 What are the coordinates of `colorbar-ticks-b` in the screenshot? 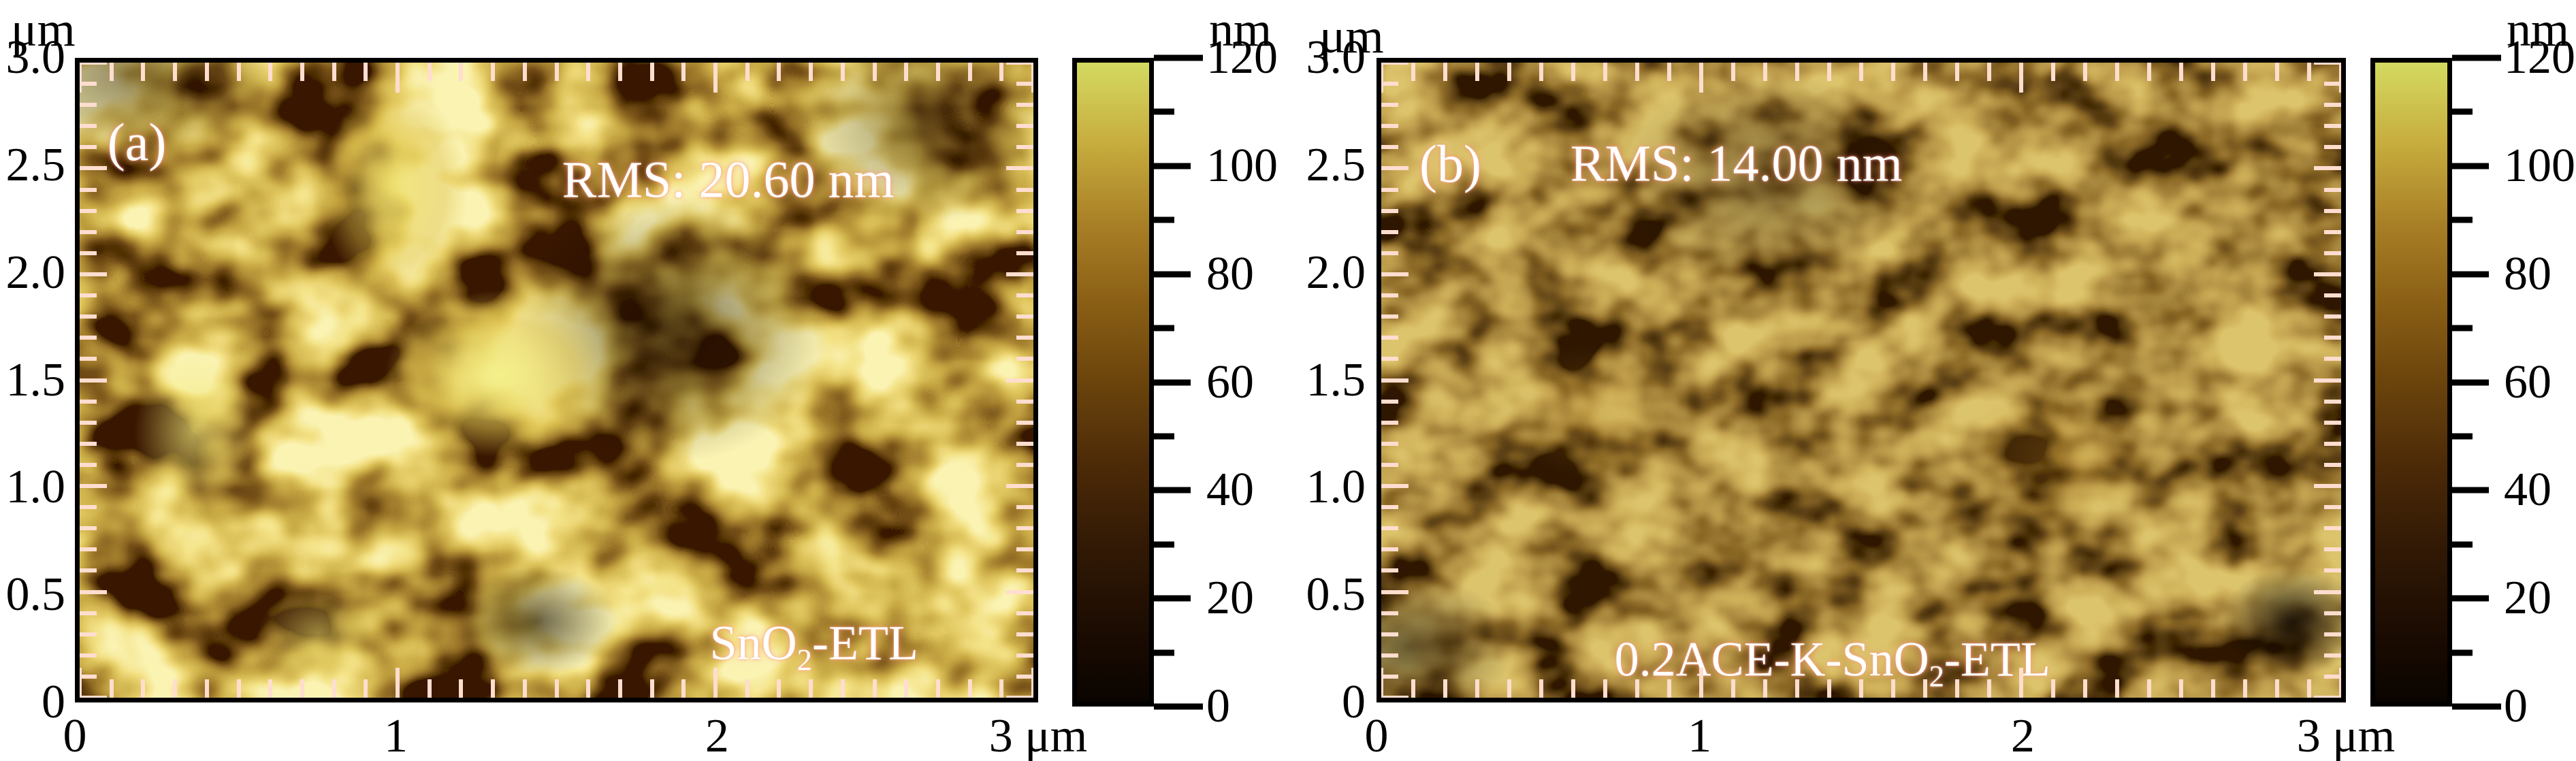 It's located at (2479, 382).